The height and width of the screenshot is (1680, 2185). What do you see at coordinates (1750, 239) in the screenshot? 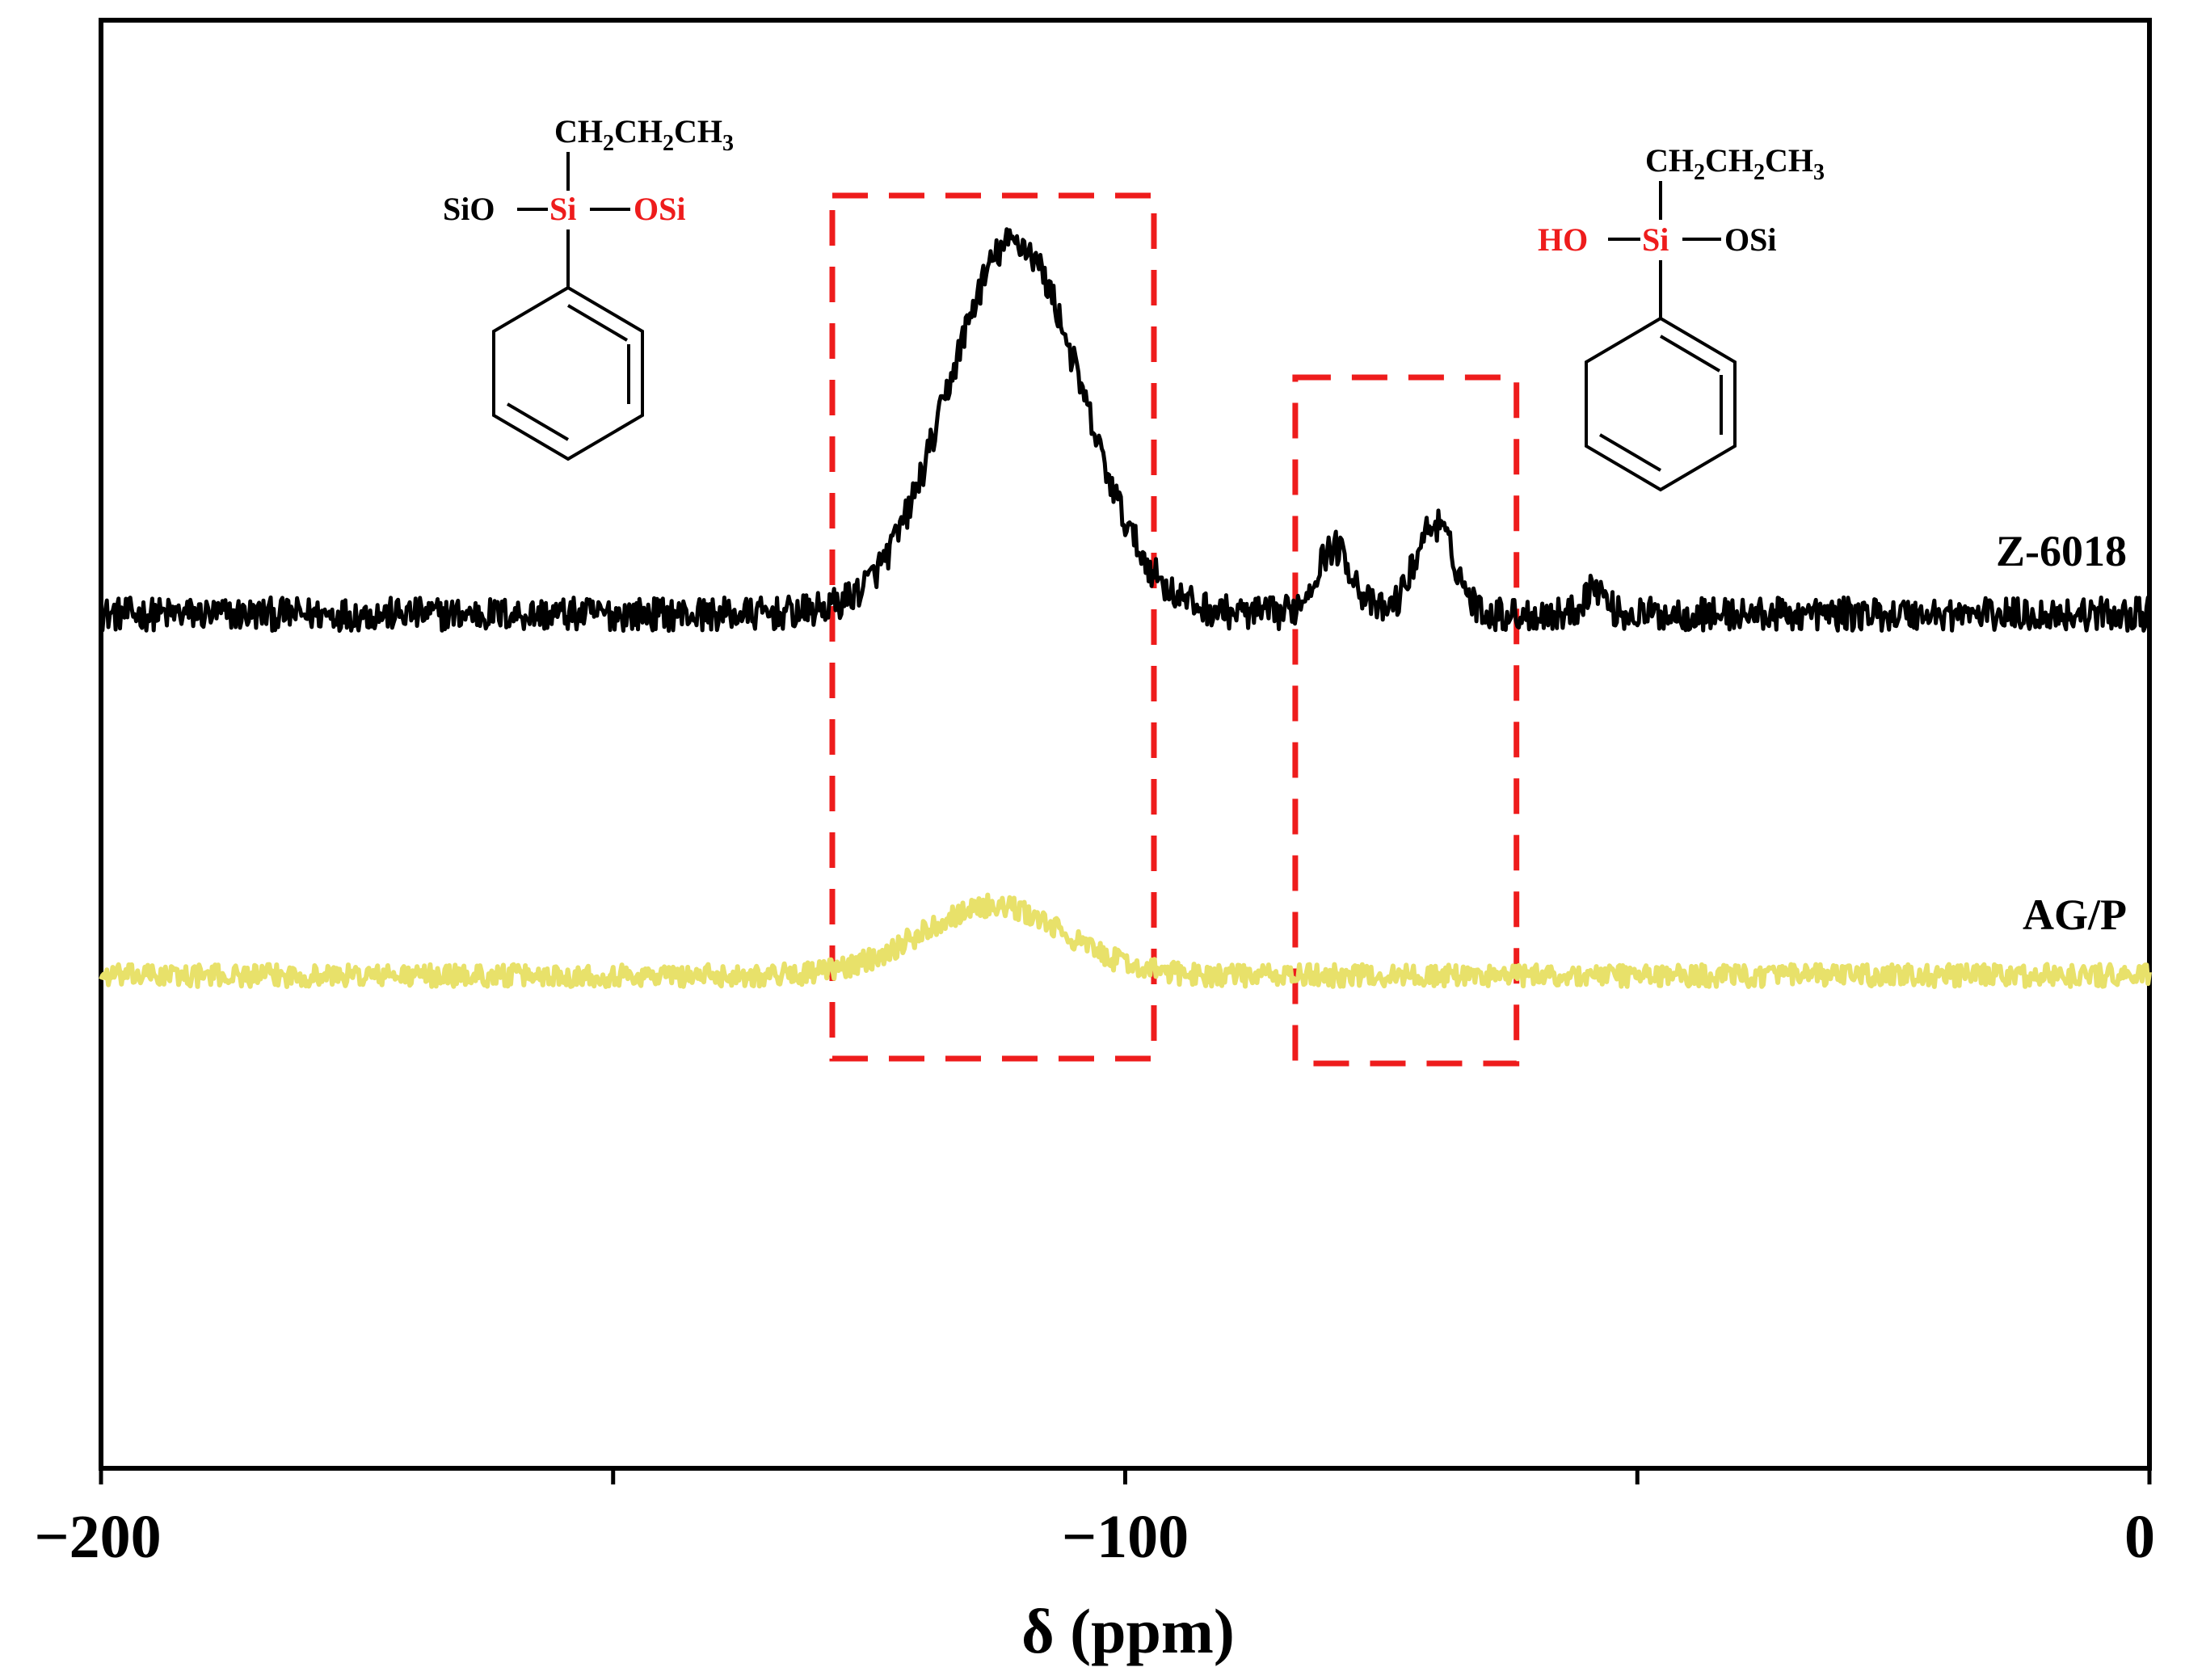
I see `structure-2-right: OSi` at bounding box center [1750, 239].